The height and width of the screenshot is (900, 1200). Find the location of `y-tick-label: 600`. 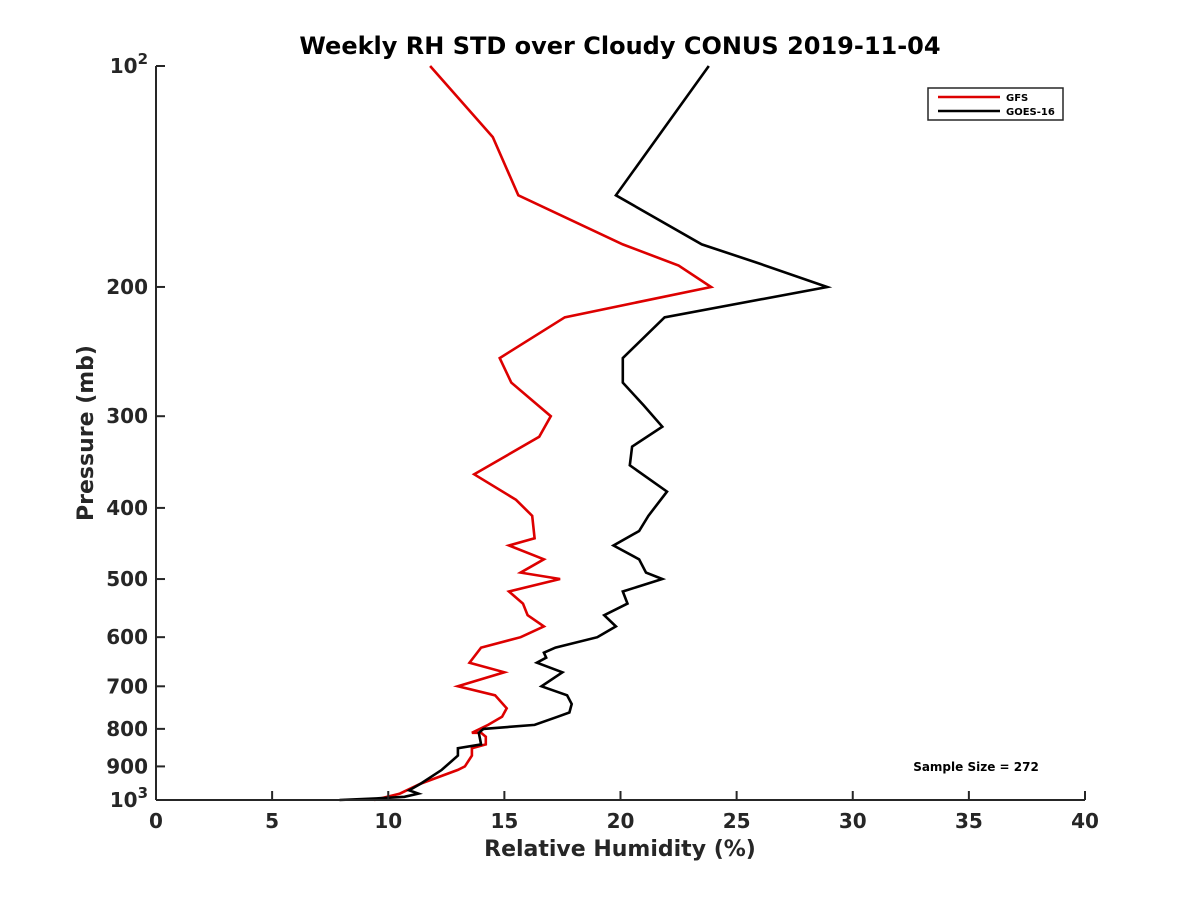

y-tick-label: 600 is located at coordinates (127, 637).